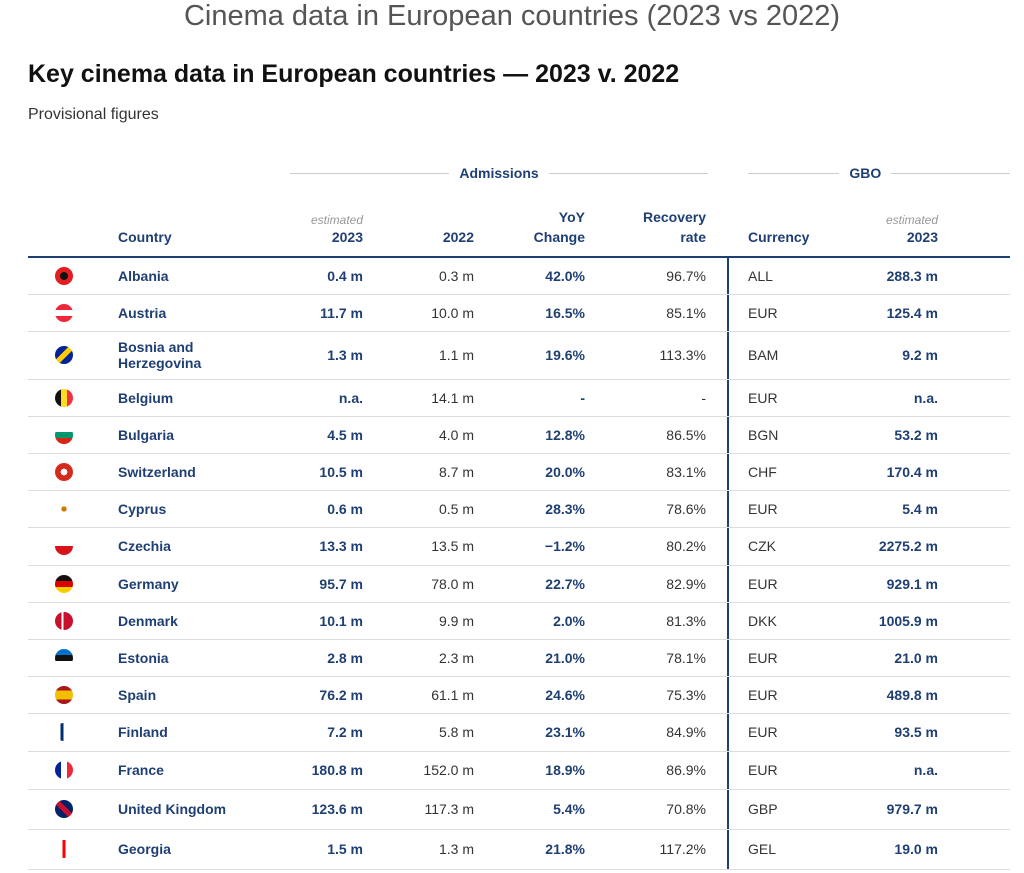 Image resolution: width=1024 pixels, height=873 pixels. Describe the element at coordinates (458, 237) in the screenshot. I see `column-label: 2022` at that location.